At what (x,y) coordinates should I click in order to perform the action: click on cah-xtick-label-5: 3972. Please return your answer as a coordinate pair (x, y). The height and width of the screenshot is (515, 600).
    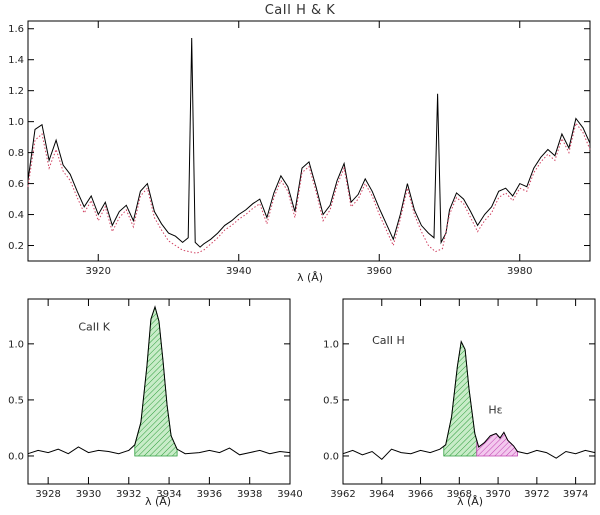
    Looking at the image, I should click on (536, 494).